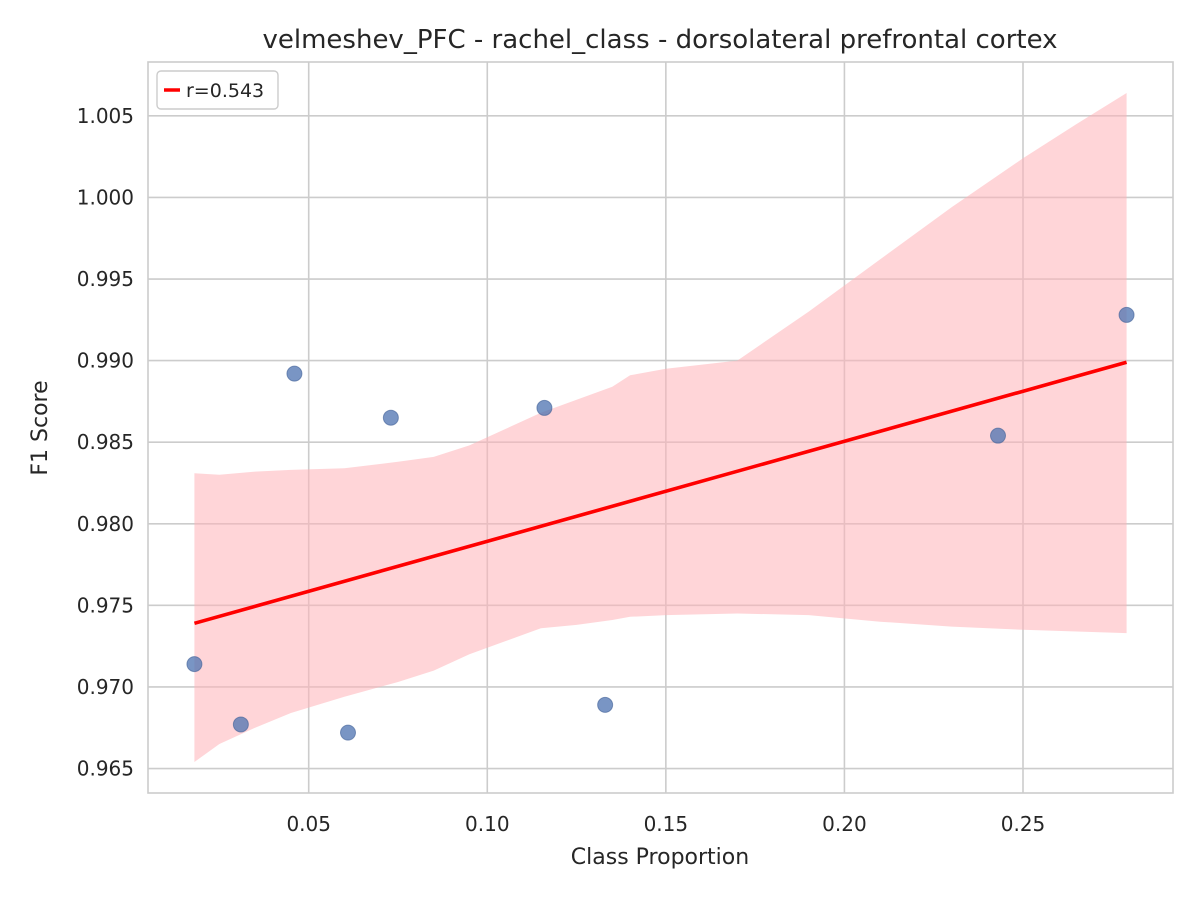  What do you see at coordinates (844, 824) in the screenshot?
I see `x-tick-label: 0.20` at bounding box center [844, 824].